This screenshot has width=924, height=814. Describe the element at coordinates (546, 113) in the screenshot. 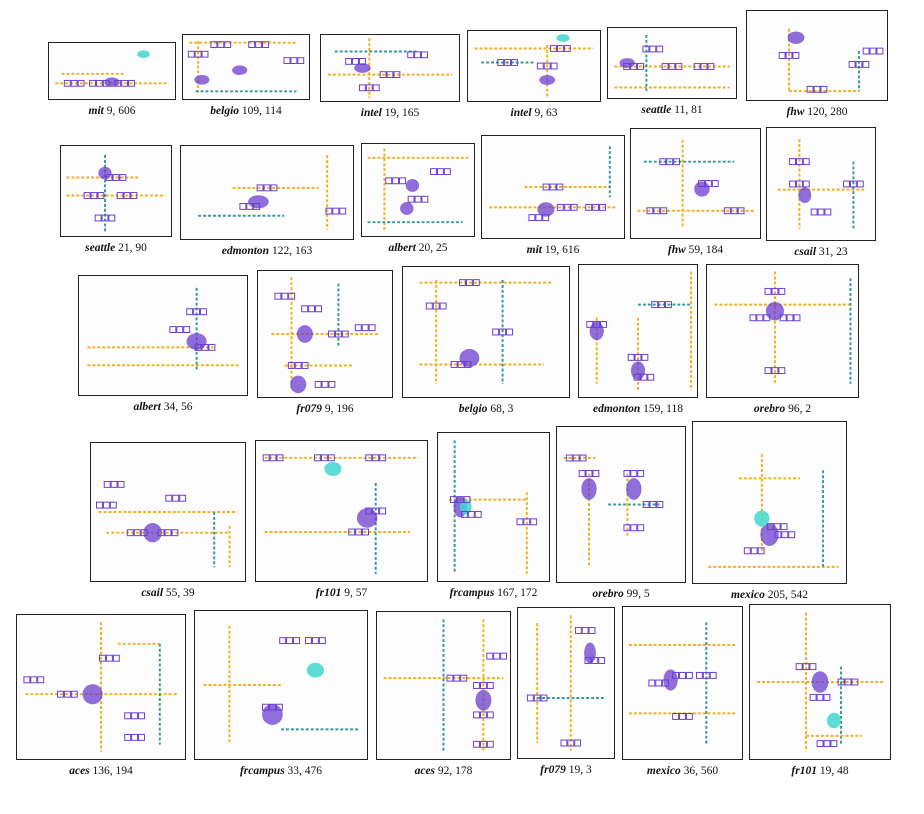

I see `frame-pair: 9, 63` at that location.